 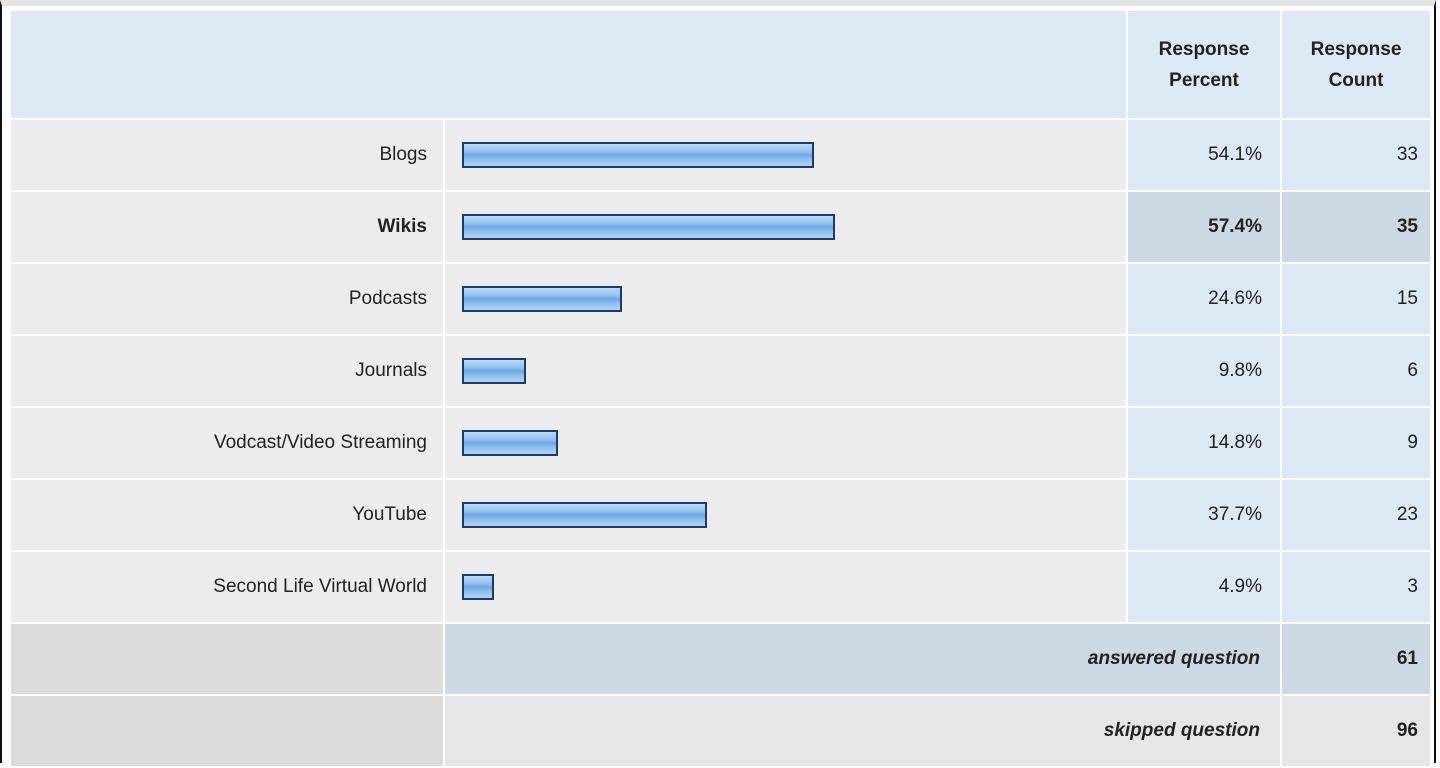 I want to click on skipped-question-row: skipped question 96, so click(x=720, y=731).